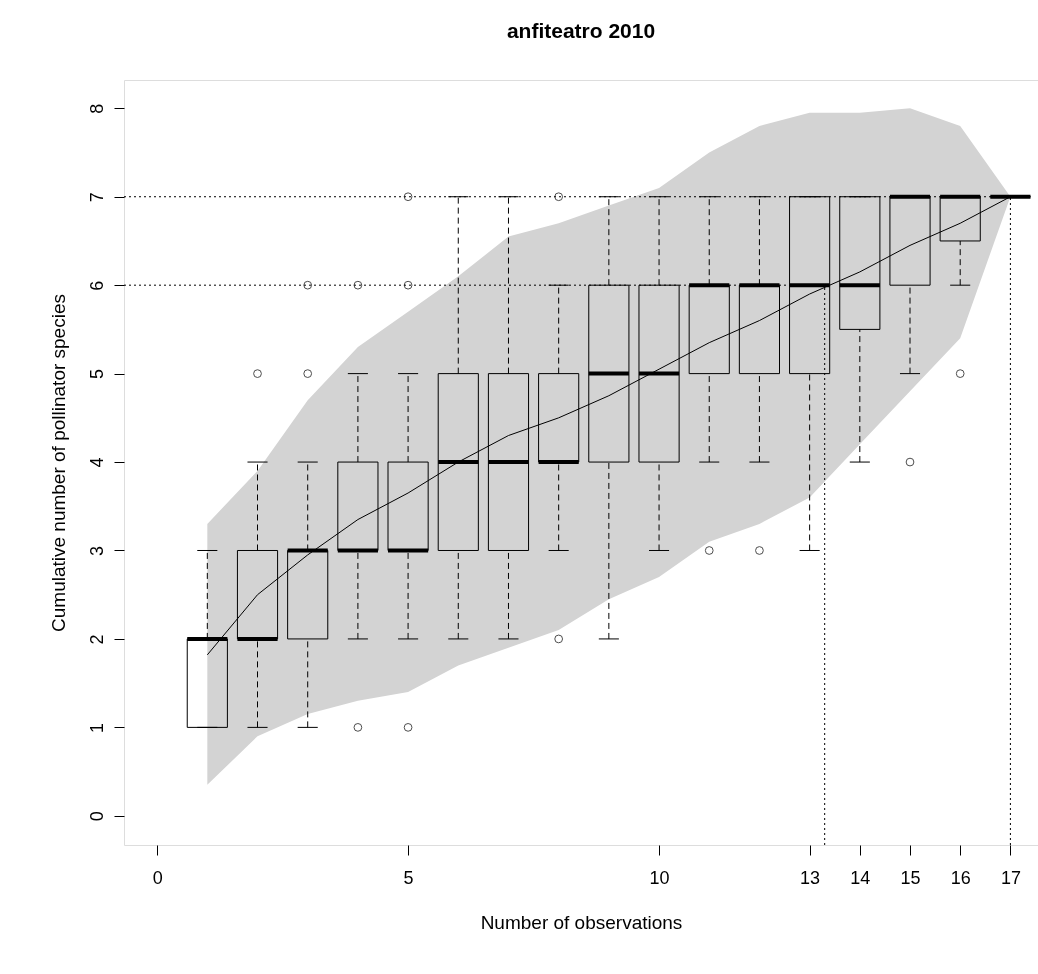 This screenshot has width=1038, height=974. What do you see at coordinates (408, 877) in the screenshot?
I see `x-tick-label: 5` at bounding box center [408, 877].